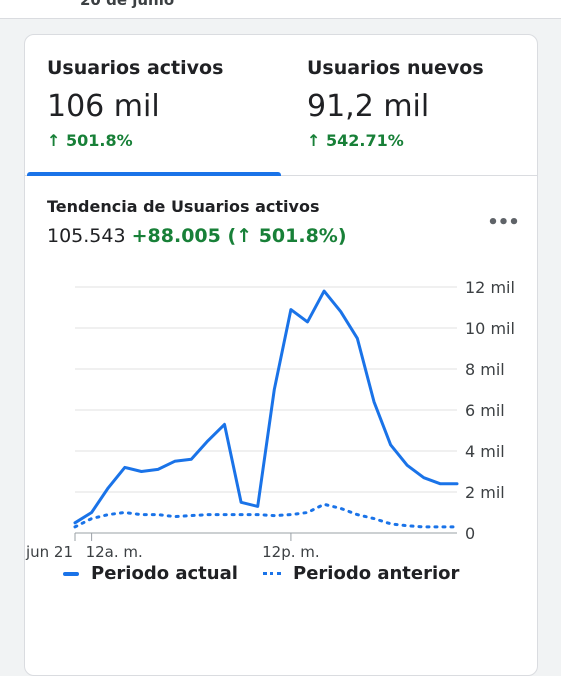  Describe the element at coordinates (368, 106) in the screenshot. I see `tab-value: 91,2 mil` at that location.